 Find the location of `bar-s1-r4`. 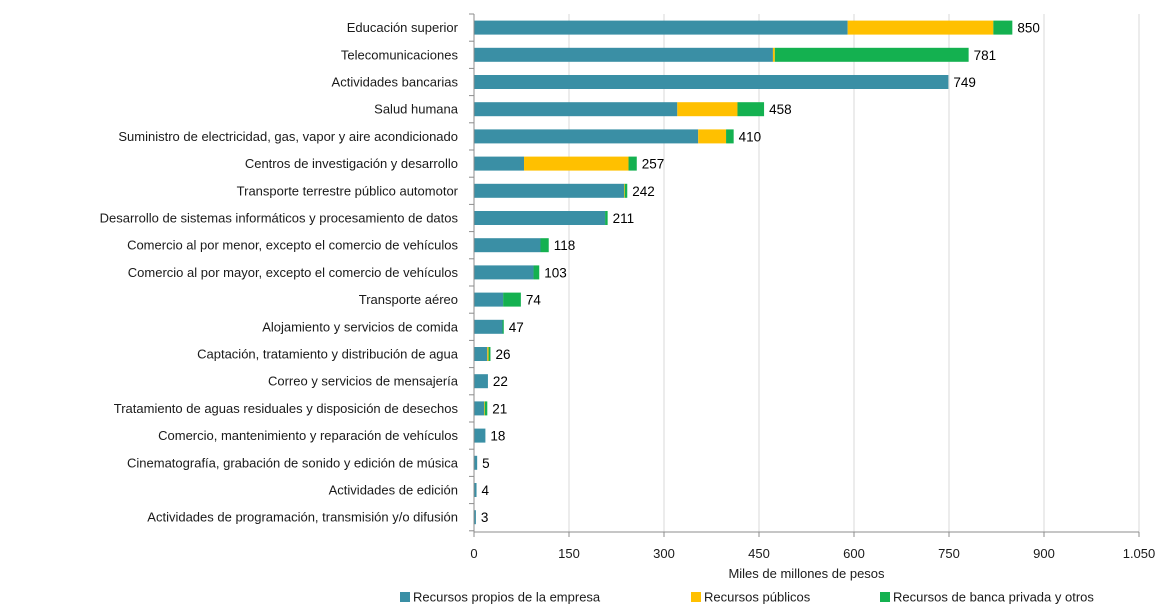

bar-s1-r4 is located at coordinates (712, 136).